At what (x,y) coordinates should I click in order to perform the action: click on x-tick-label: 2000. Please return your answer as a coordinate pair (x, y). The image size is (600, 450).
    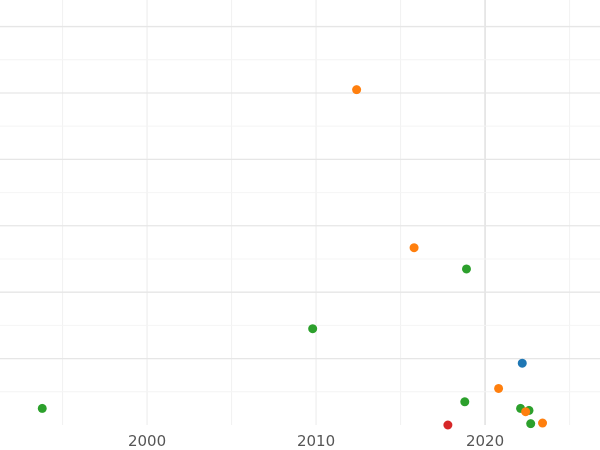
    Looking at the image, I should click on (147, 441).